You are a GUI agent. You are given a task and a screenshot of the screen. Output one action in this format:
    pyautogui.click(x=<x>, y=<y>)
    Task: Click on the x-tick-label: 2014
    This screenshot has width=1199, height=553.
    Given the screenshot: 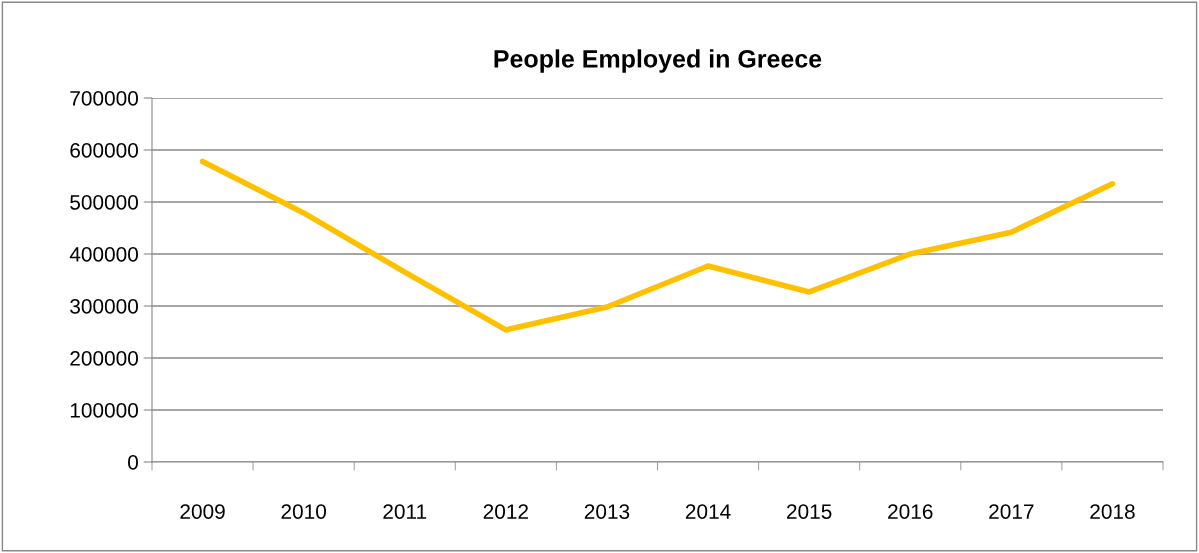 What is the action you would take?
    pyautogui.click(x=708, y=511)
    